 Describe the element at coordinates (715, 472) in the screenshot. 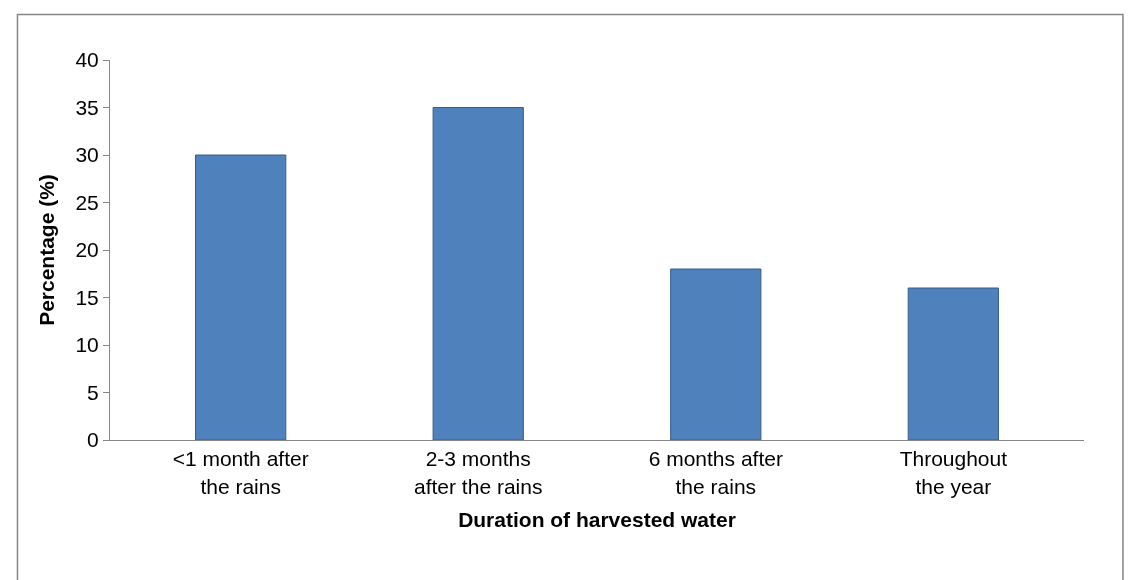

I see `x-tick-label: 6 months after the rains` at that location.